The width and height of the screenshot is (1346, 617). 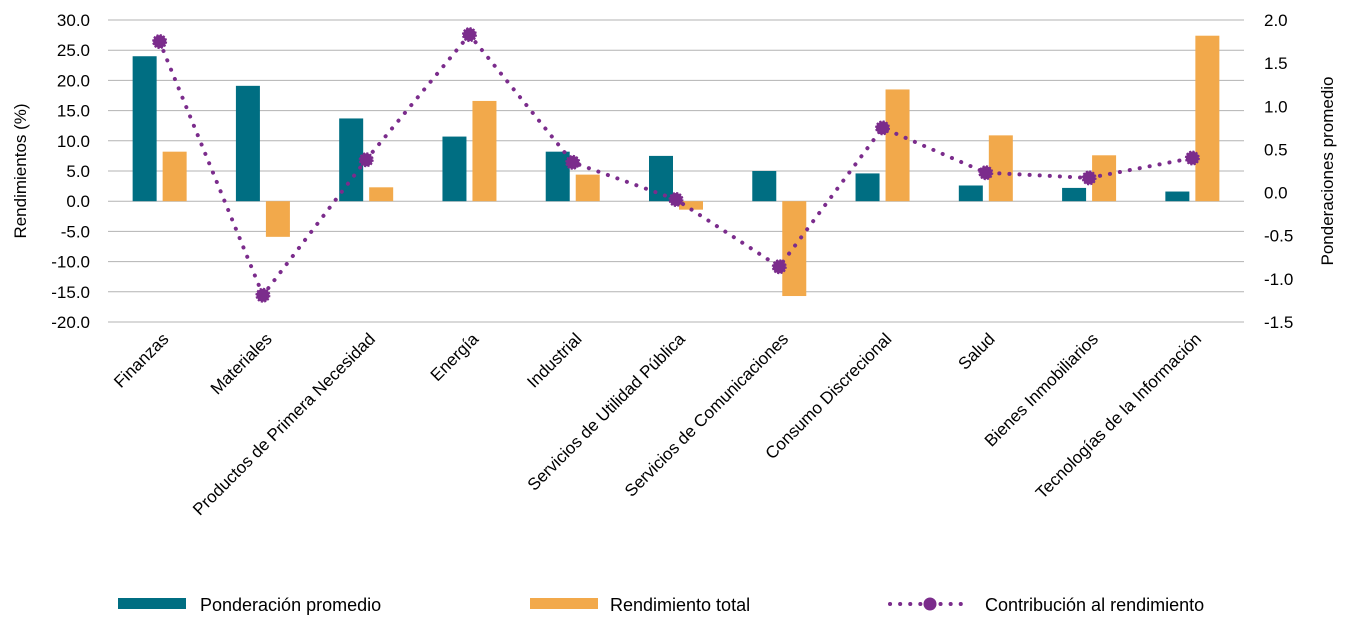 What do you see at coordinates (20, 170) in the screenshot?
I see `y-axis-left-title: Rendimientos (%)` at bounding box center [20, 170].